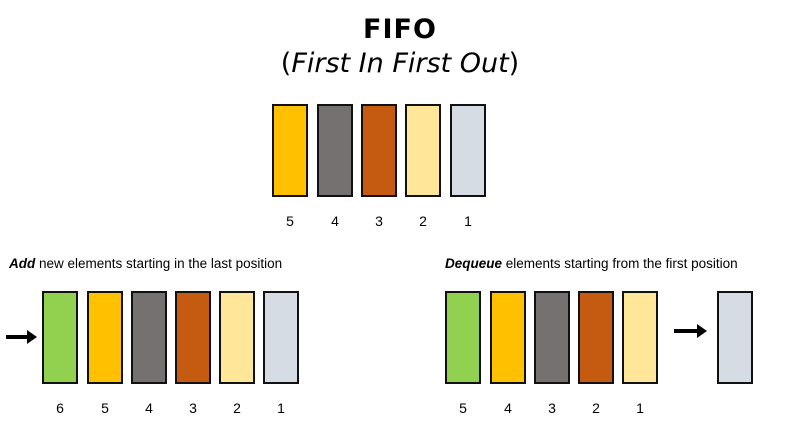 This screenshot has height=426, width=800. What do you see at coordinates (335, 221) in the screenshot?
I see `top-label-2: 4` at bounding box center [335, 221].